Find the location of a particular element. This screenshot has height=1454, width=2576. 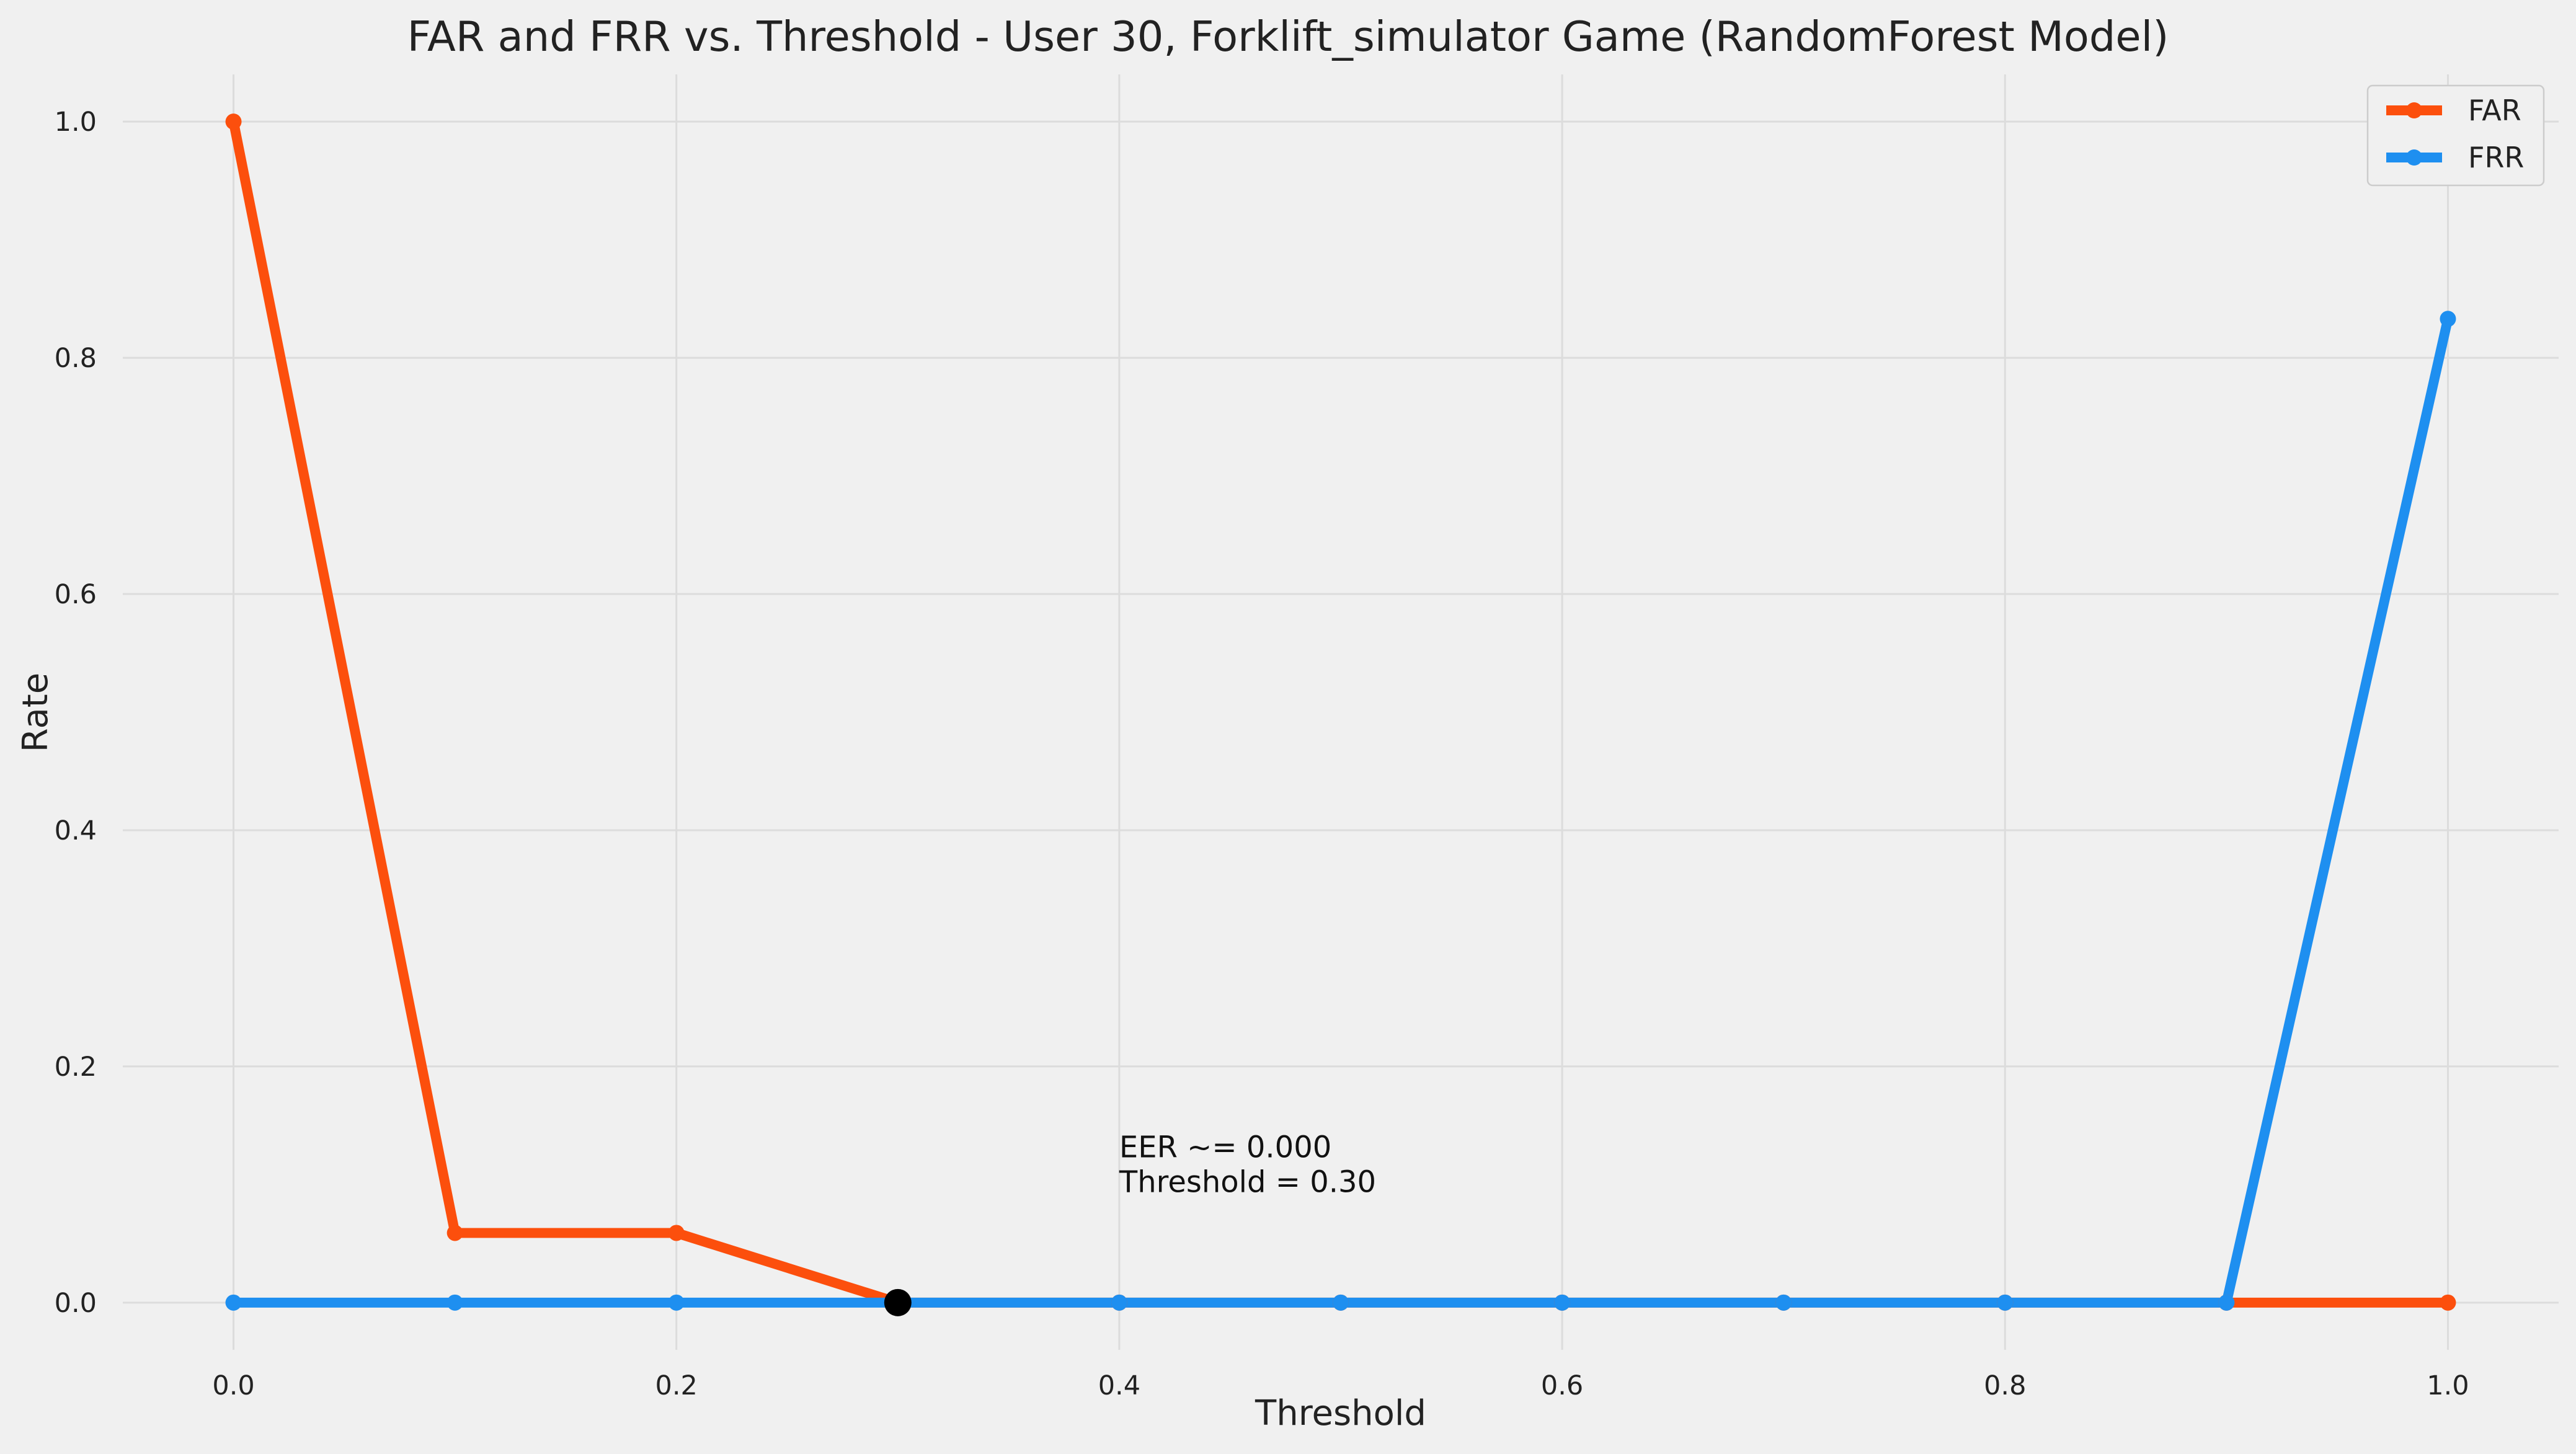

x-tick-label-0: 0.0 is located at coordinates (233, 1385).